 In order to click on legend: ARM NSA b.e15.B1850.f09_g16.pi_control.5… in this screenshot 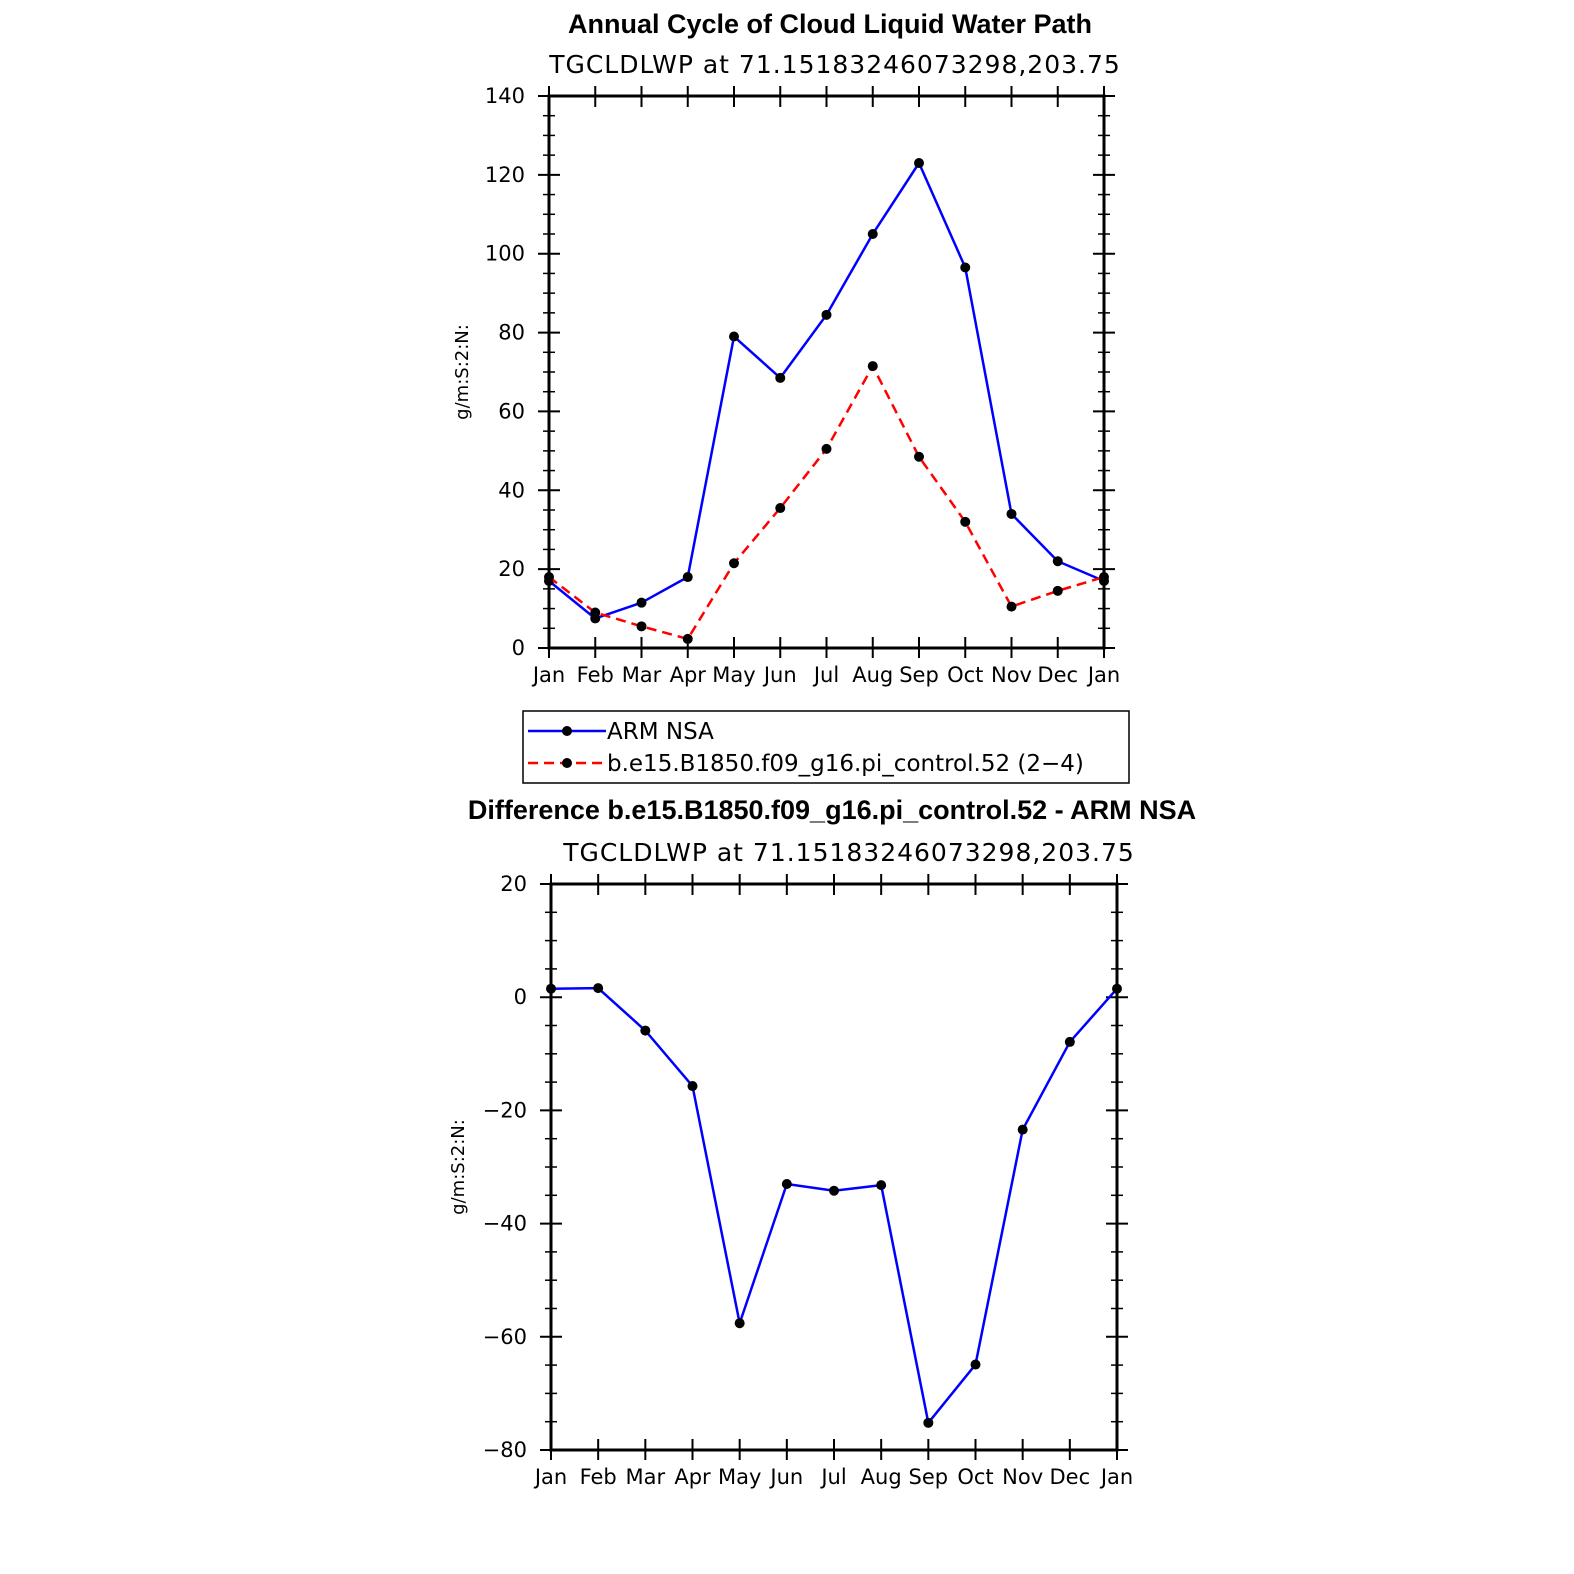, I will do `click(826, 747)`.